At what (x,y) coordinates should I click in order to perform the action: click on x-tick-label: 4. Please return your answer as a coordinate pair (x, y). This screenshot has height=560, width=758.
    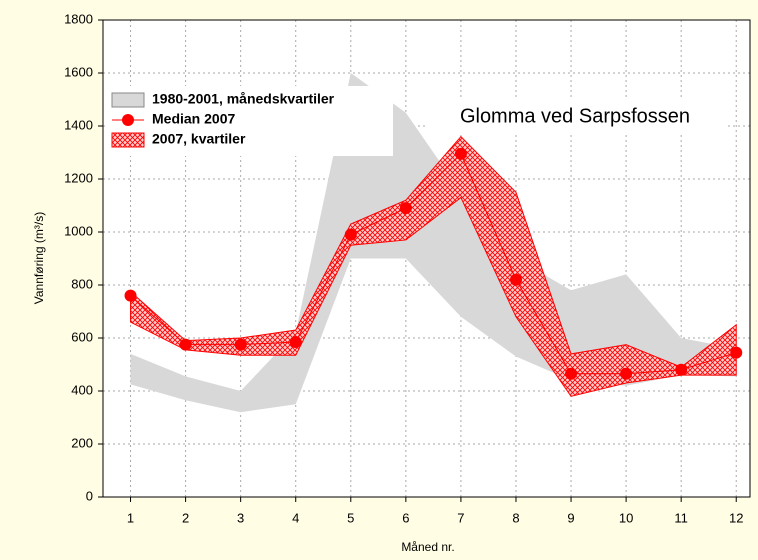
    Looking at the image, I should click on (295, 517).